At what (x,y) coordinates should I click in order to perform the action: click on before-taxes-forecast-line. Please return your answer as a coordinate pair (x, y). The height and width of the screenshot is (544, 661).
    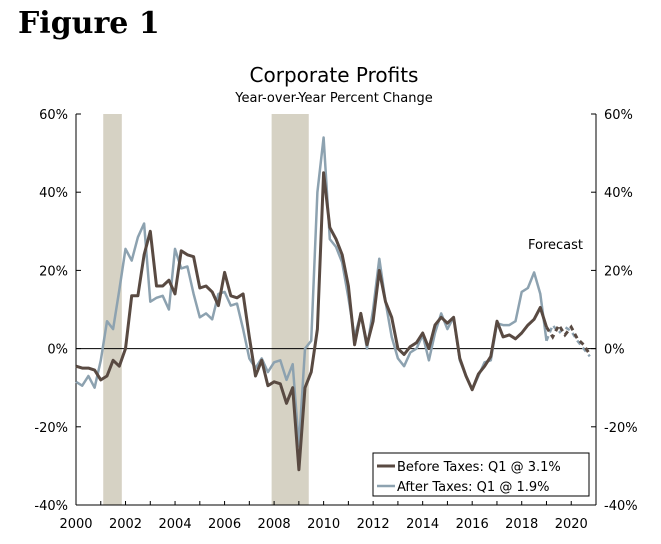
    Looking at the image, I should click on (568, 339).